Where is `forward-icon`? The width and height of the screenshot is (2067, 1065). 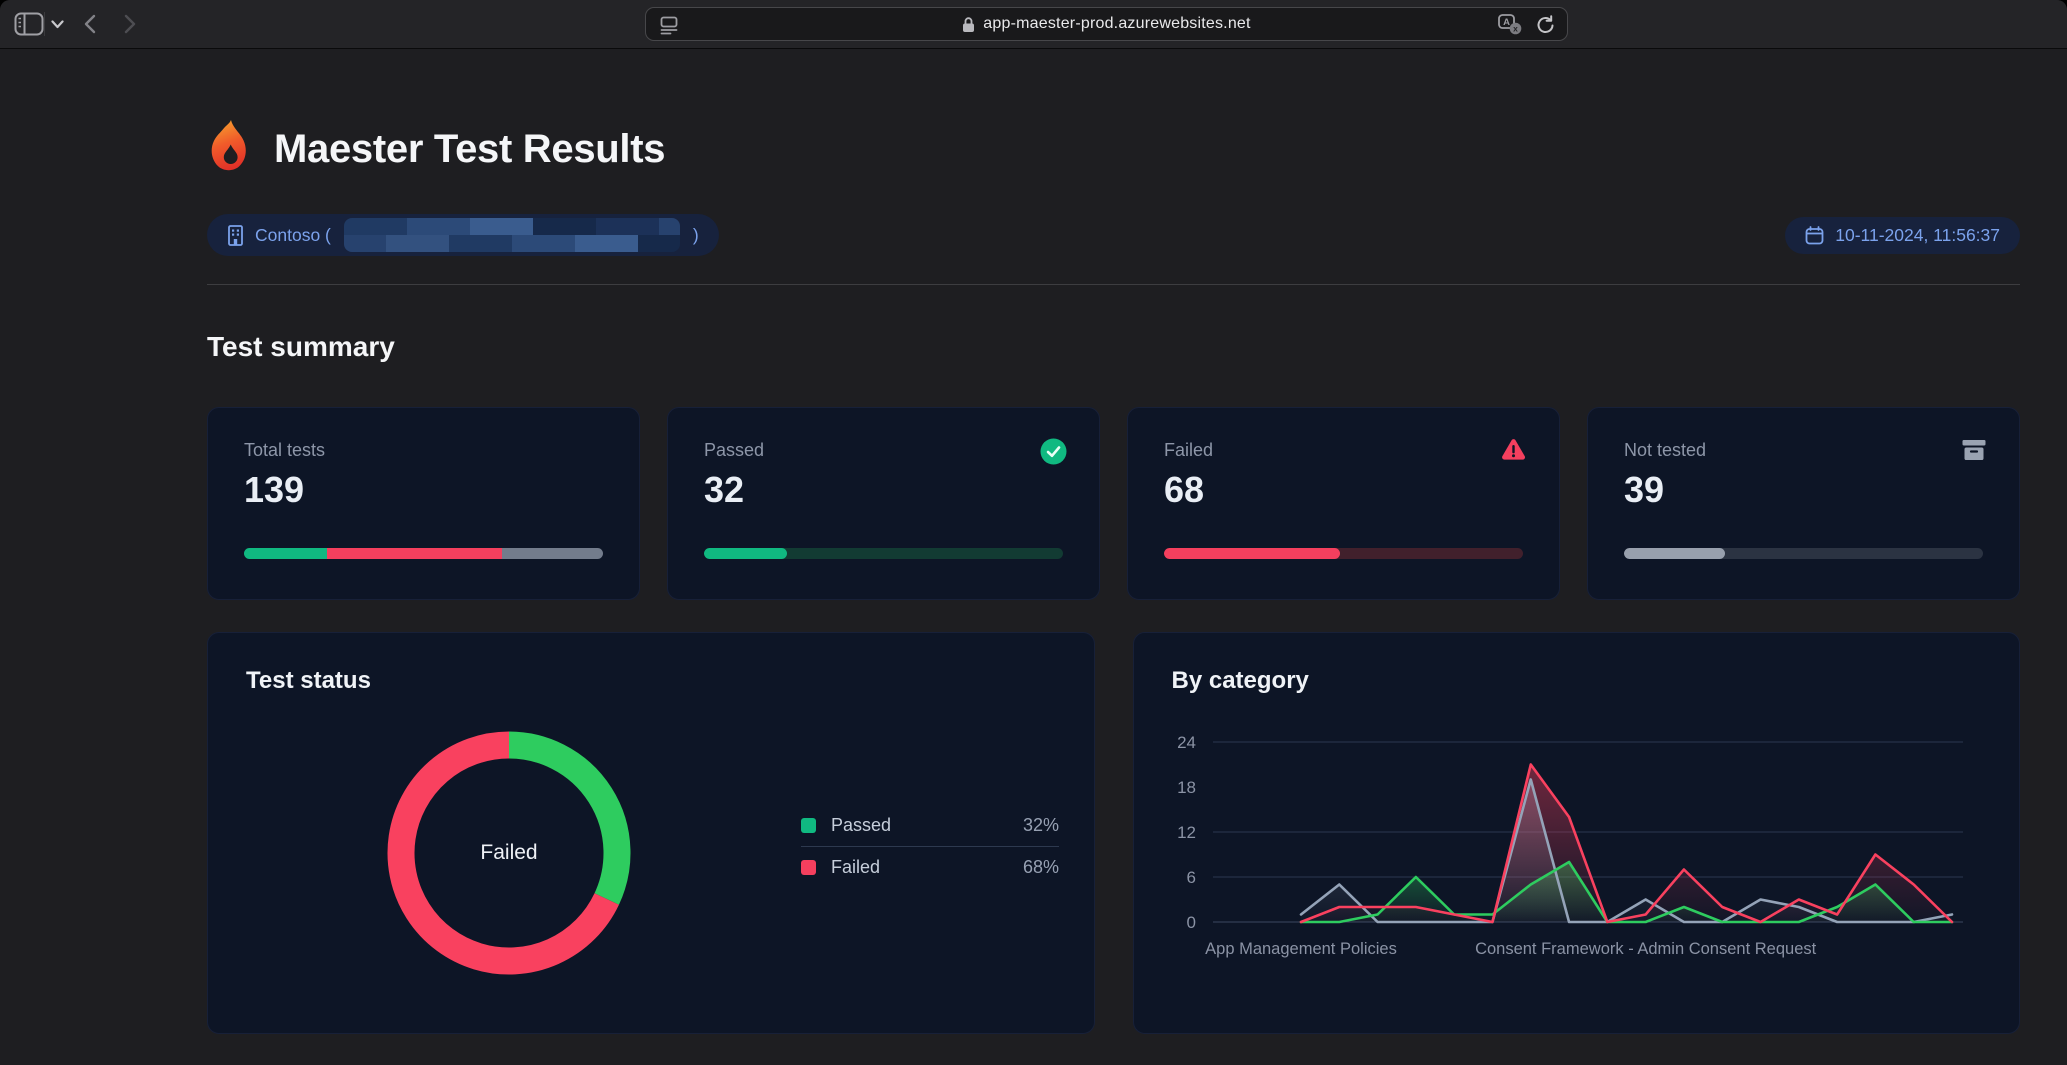
forward-icon is located at coordinates (130, 24).